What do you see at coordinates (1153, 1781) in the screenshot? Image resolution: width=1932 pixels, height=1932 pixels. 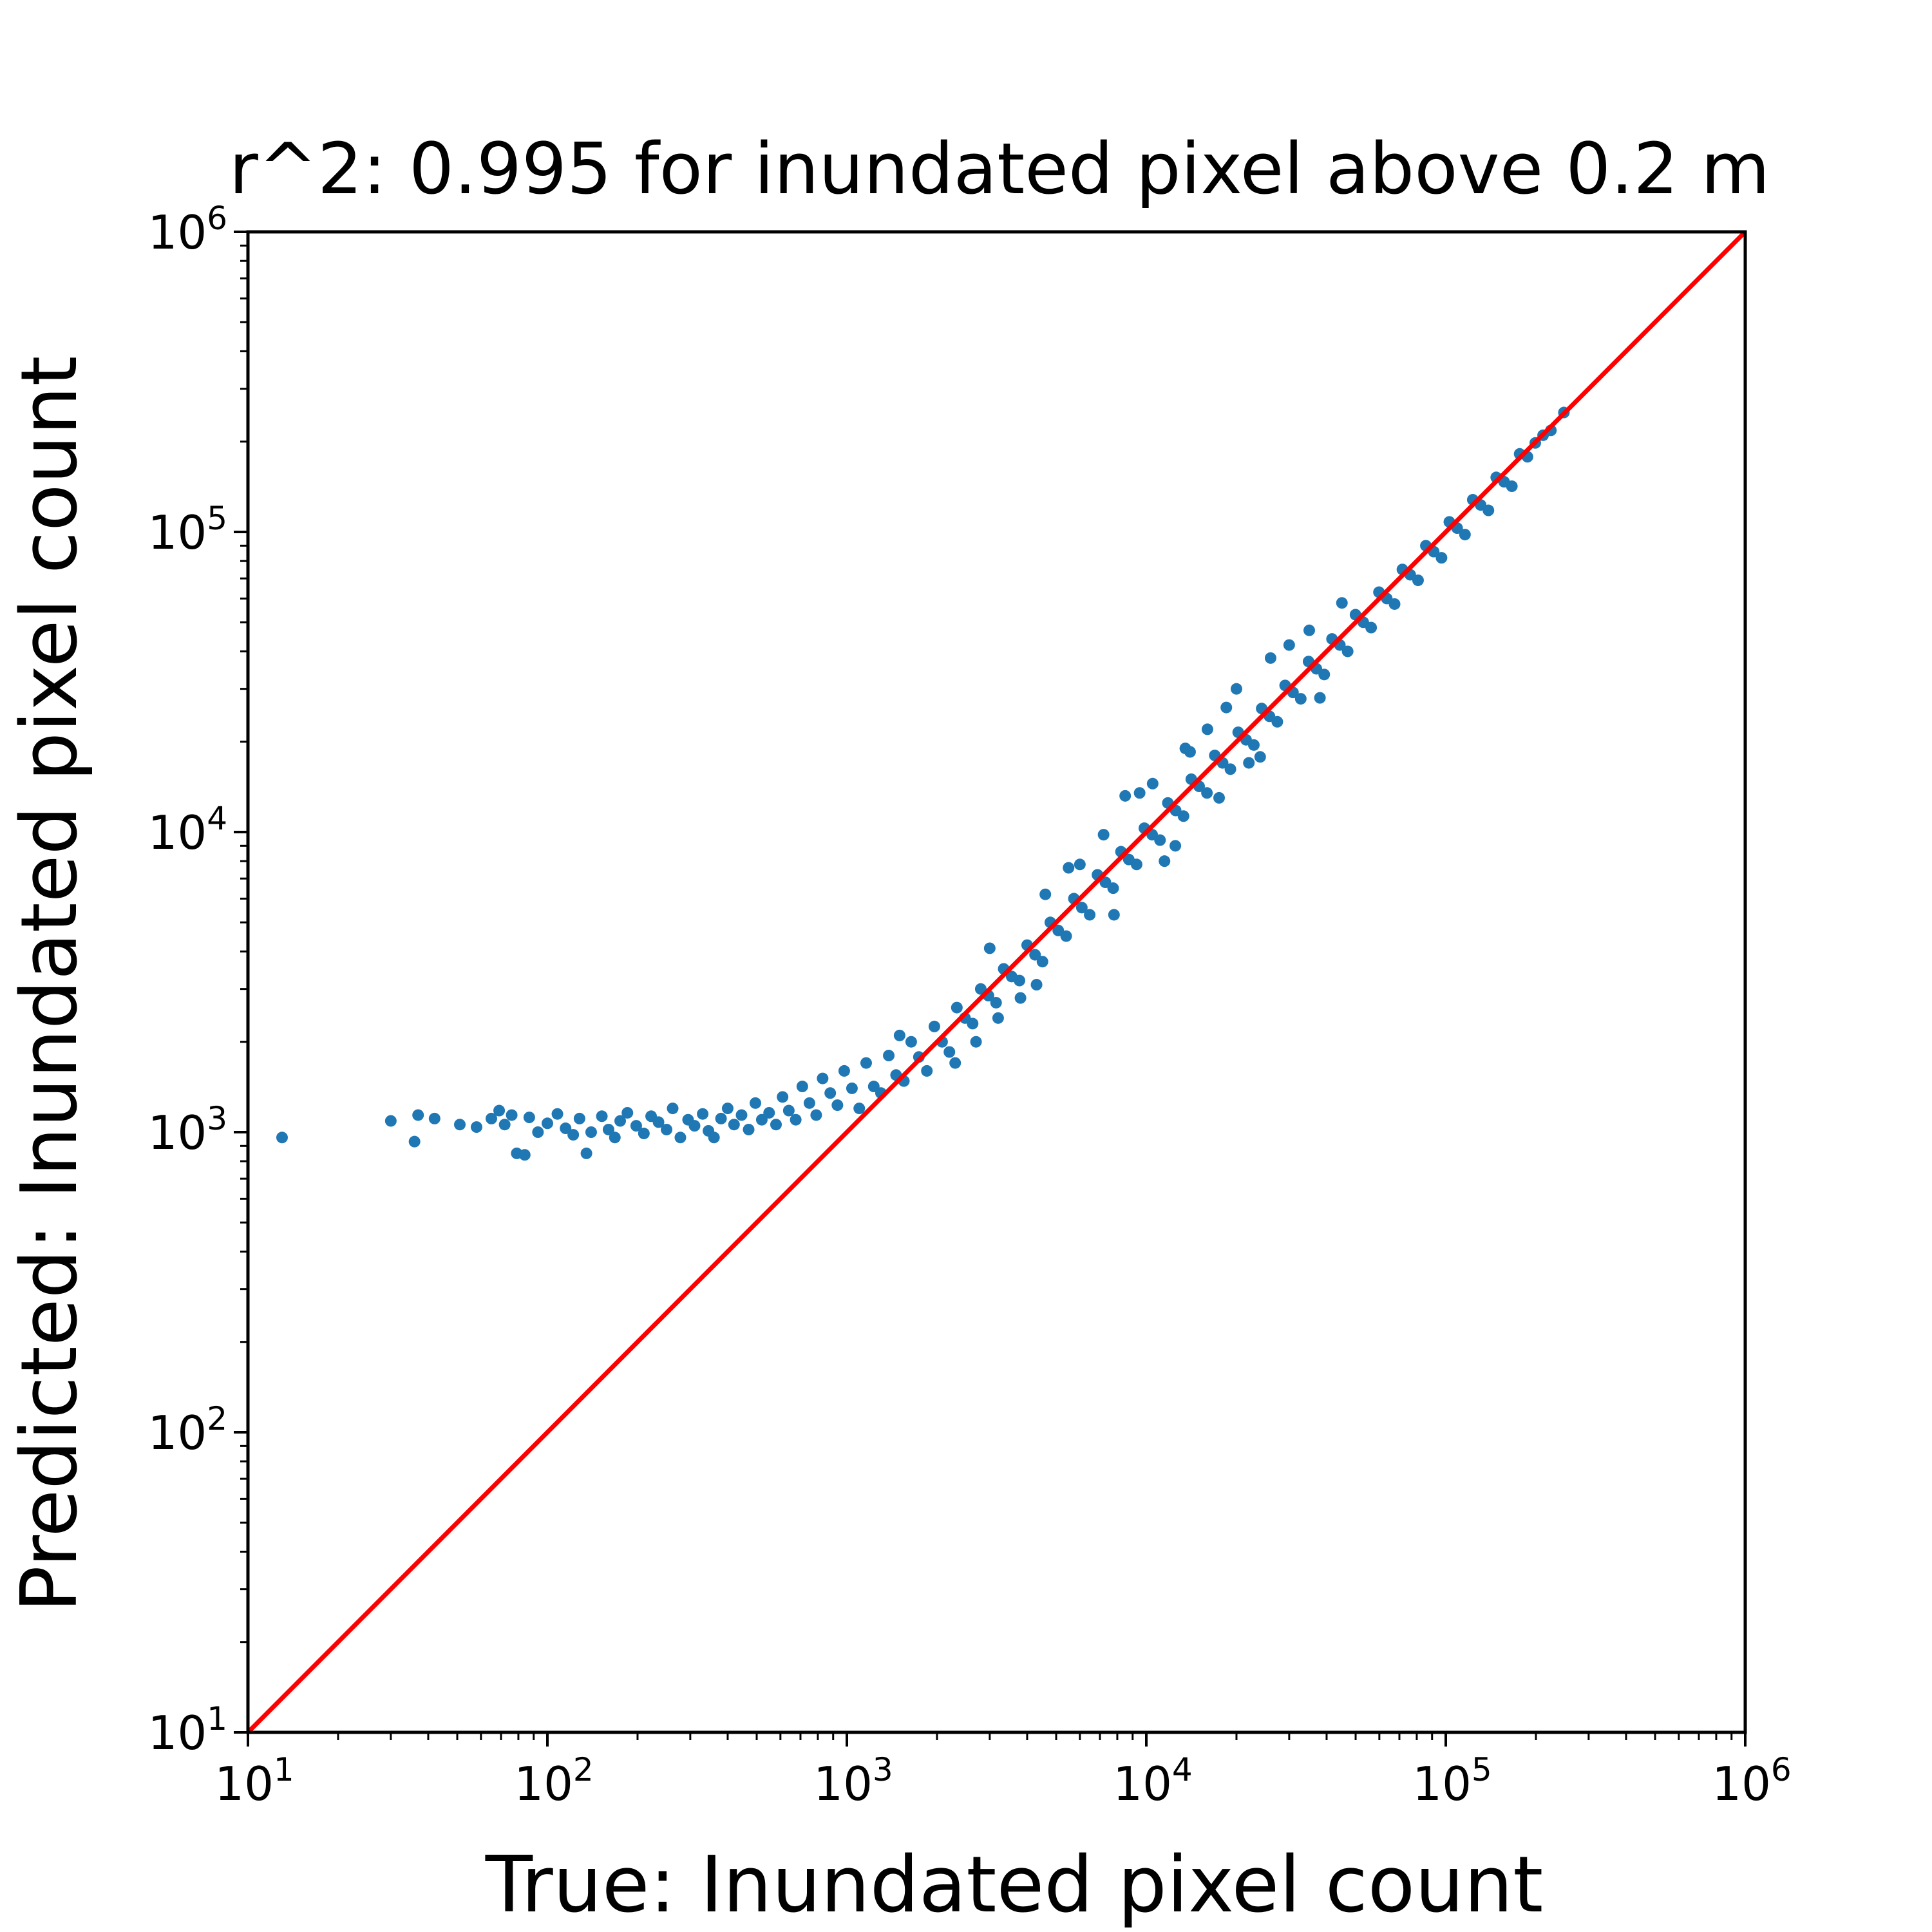 I see `x-tick-label: 104` at bounding box center [1153, 1781].